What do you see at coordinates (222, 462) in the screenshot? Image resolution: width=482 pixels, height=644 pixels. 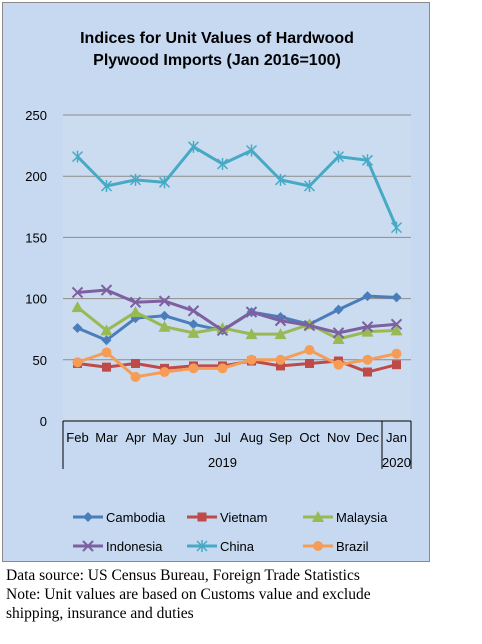 I see `year-label-2019: 2019` at bounding box center [222, 462].